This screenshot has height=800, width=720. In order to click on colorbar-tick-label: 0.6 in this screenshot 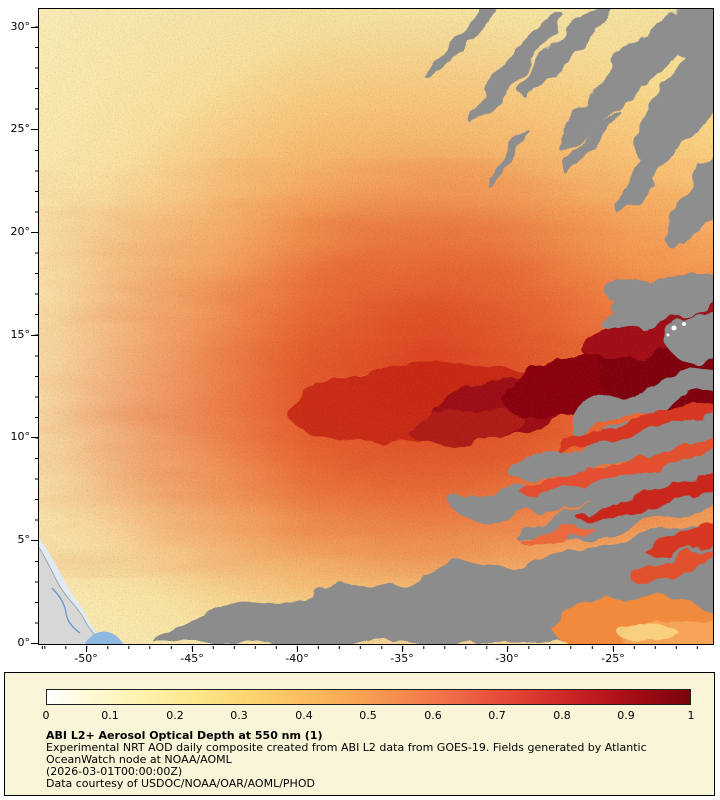, I will do `click(433, 715)`.